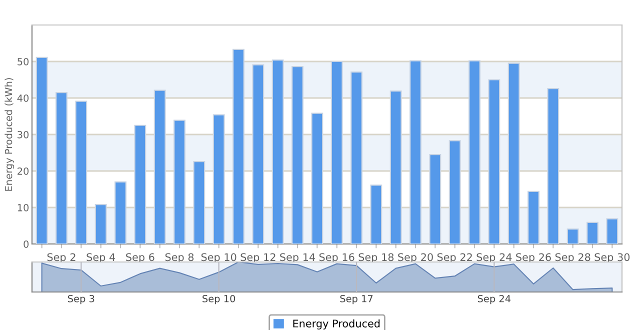 The image size is (640, 330). Describe the element at coordinates (23, 208) in the screenshot. I see `y-tick-label: 10` at that location.